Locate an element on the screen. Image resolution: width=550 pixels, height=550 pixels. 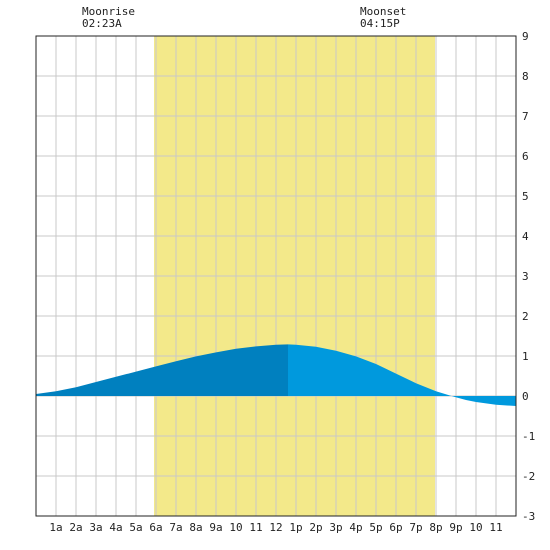
moonrise-label: Moonrise 02:23A is located at coordinates (108, 18).